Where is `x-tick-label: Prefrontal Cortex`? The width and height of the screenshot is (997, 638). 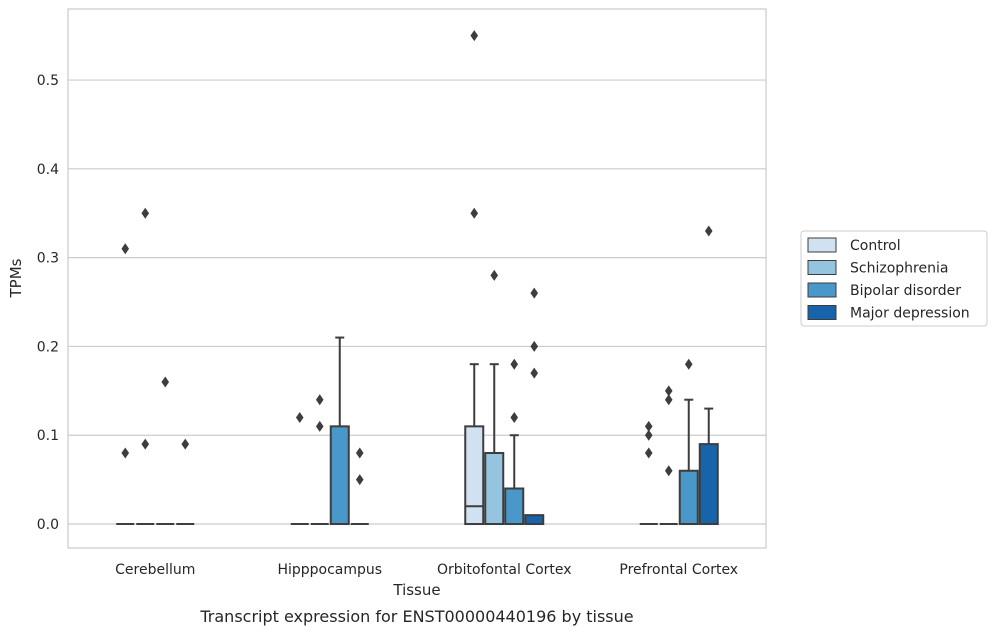 x-tick-label: Prefrontal Cortex is located at coordinates (678, 570).